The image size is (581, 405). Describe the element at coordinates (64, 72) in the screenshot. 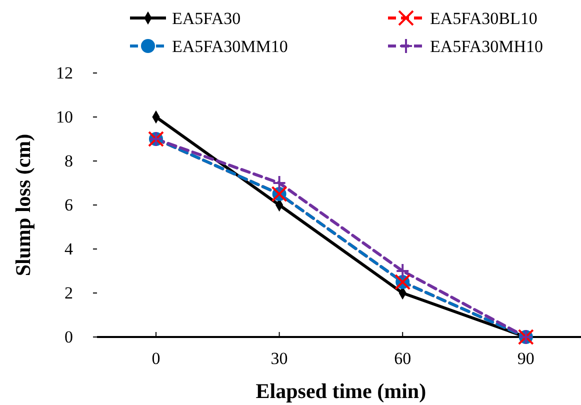

I see `y-tick-label: 12` at that location.